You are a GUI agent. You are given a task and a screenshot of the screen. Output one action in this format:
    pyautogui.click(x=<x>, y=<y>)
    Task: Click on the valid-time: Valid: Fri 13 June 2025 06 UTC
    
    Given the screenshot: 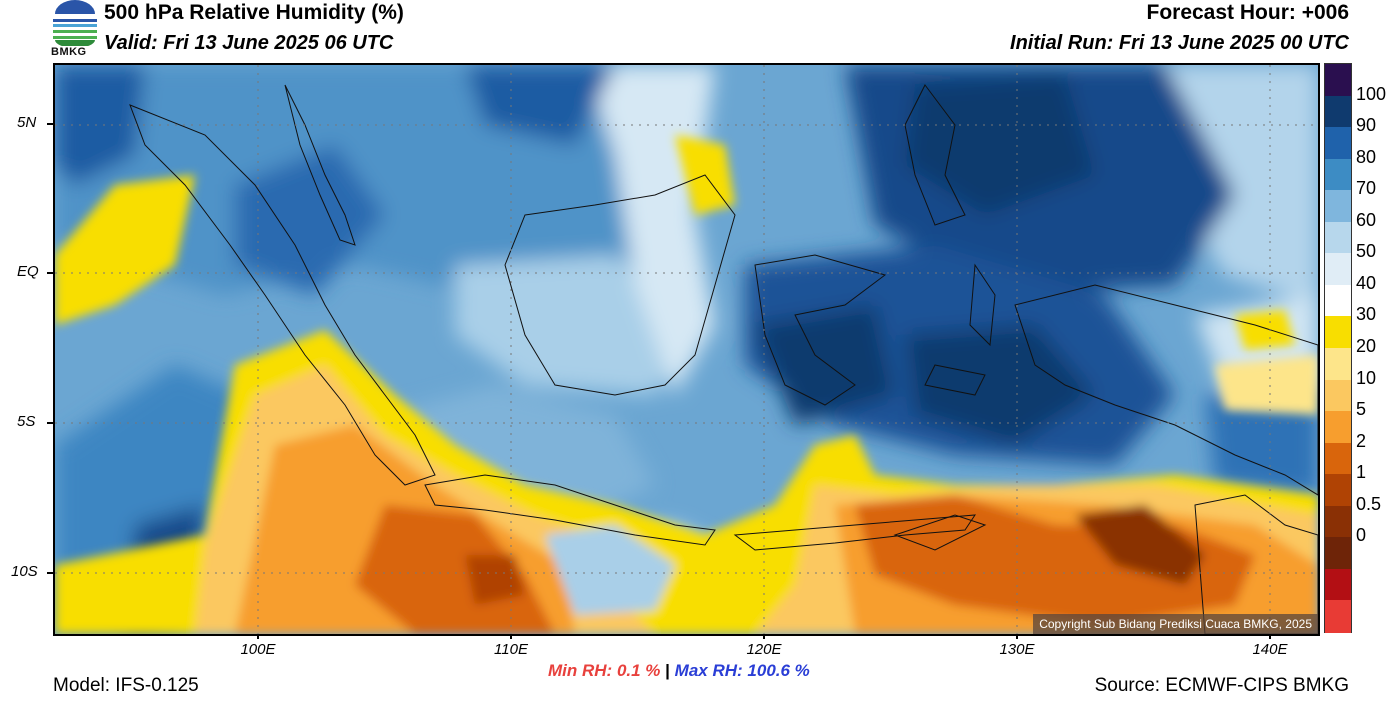 What is the action you would take?
    pyautogui.click(x=249, y=43)
    